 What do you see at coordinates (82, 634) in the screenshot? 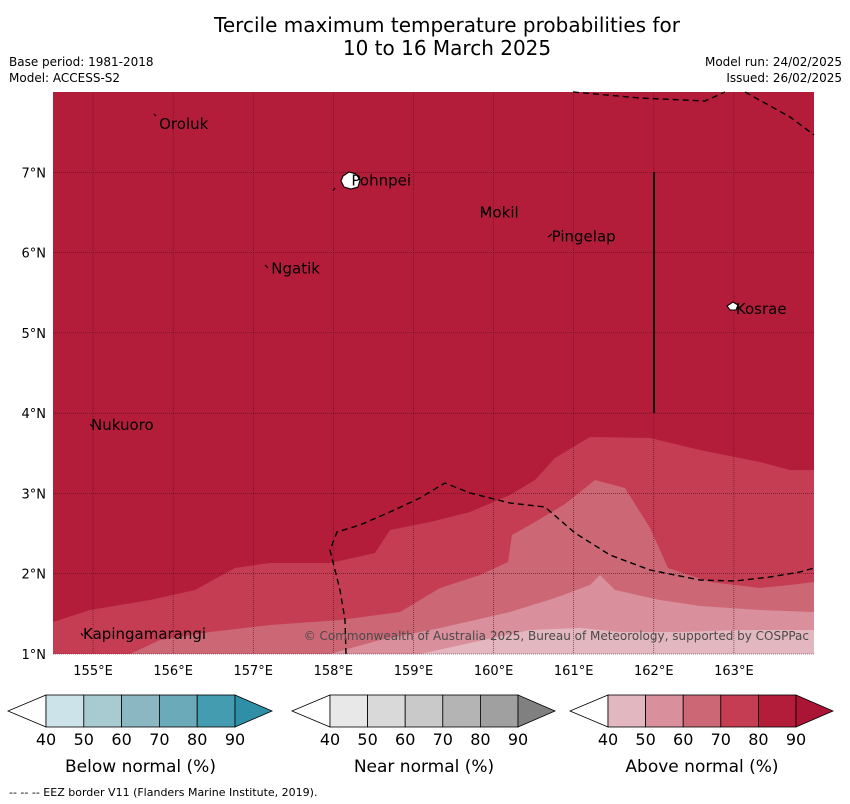
I see `kapingamarangi-islet` at bounding box center [82, 634].